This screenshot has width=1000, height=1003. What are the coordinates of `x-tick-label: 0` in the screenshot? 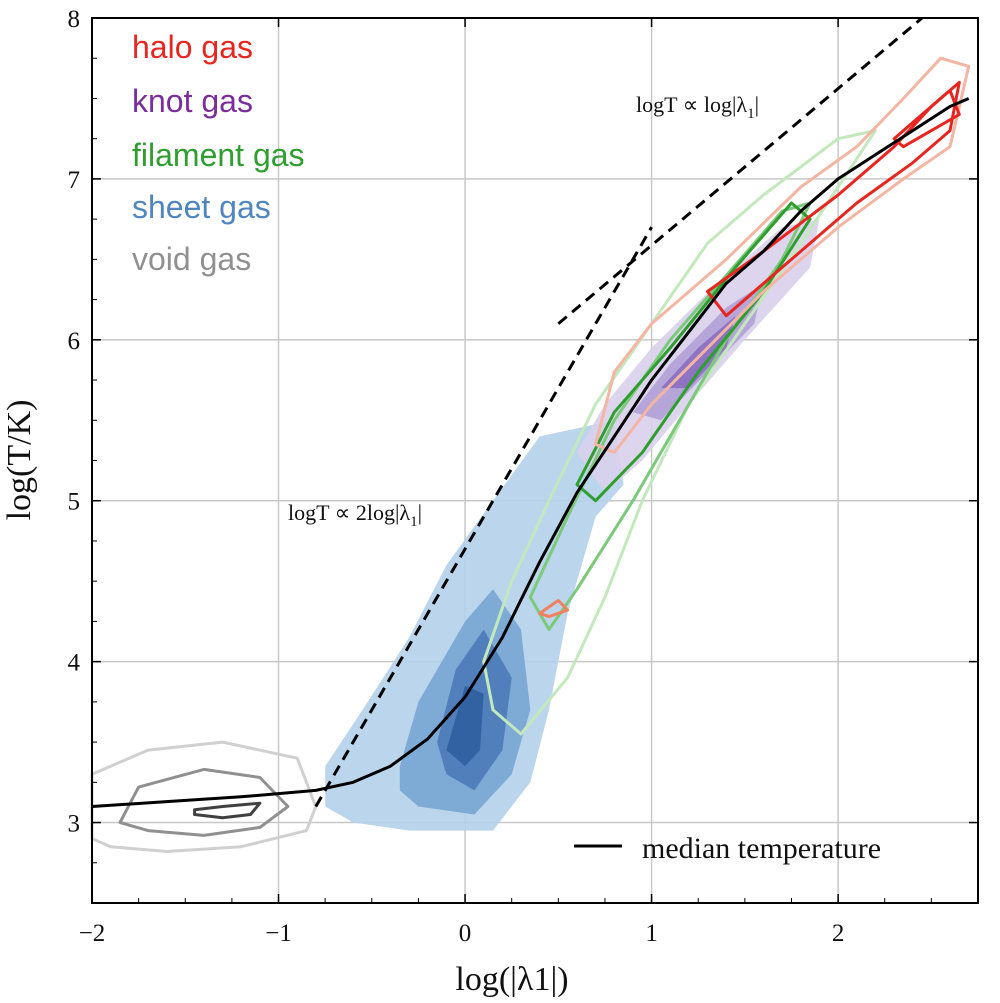 It's located at (465, 933).